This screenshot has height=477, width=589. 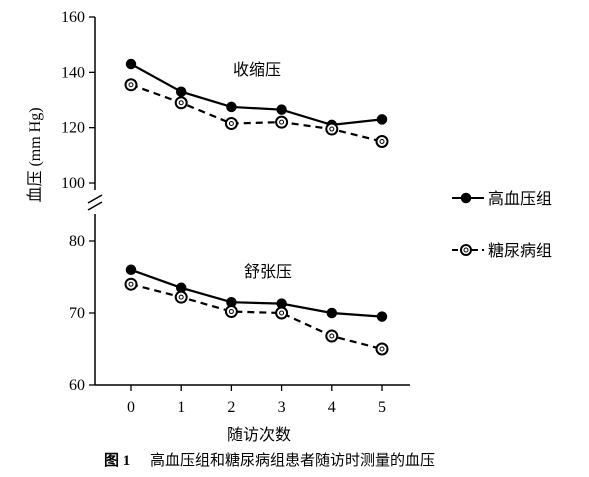 I want to click on legend-item-diabetes: 糖尿病组, so click(x=502, y=251).